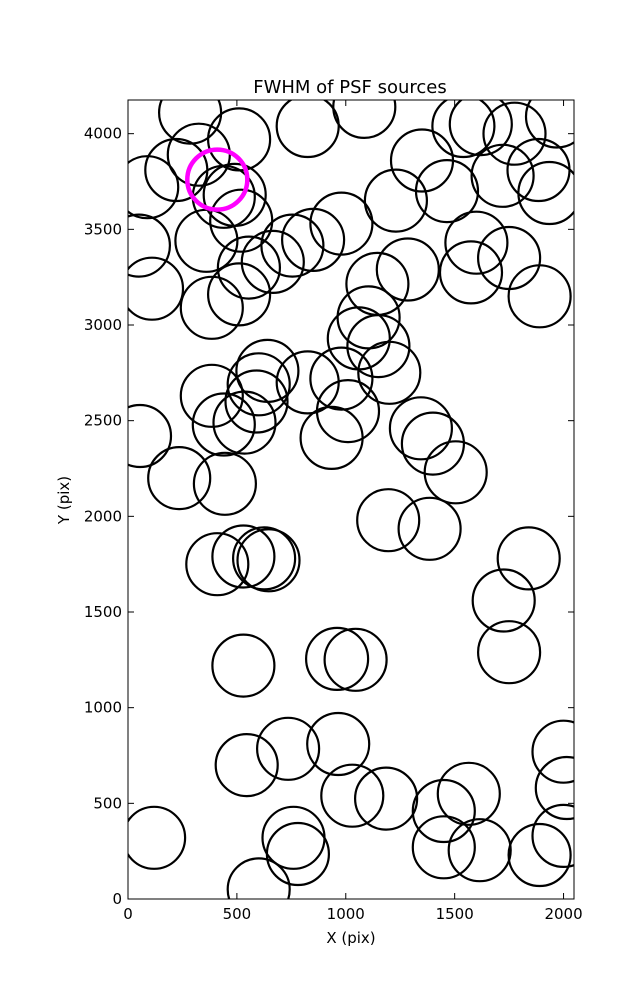 The width and height of the screenshot is (637, 1004). What do you see at coordinates (103, 612) in the screenshot?
I see `y-tick-label: 1500` at bounding box center [103, 612].